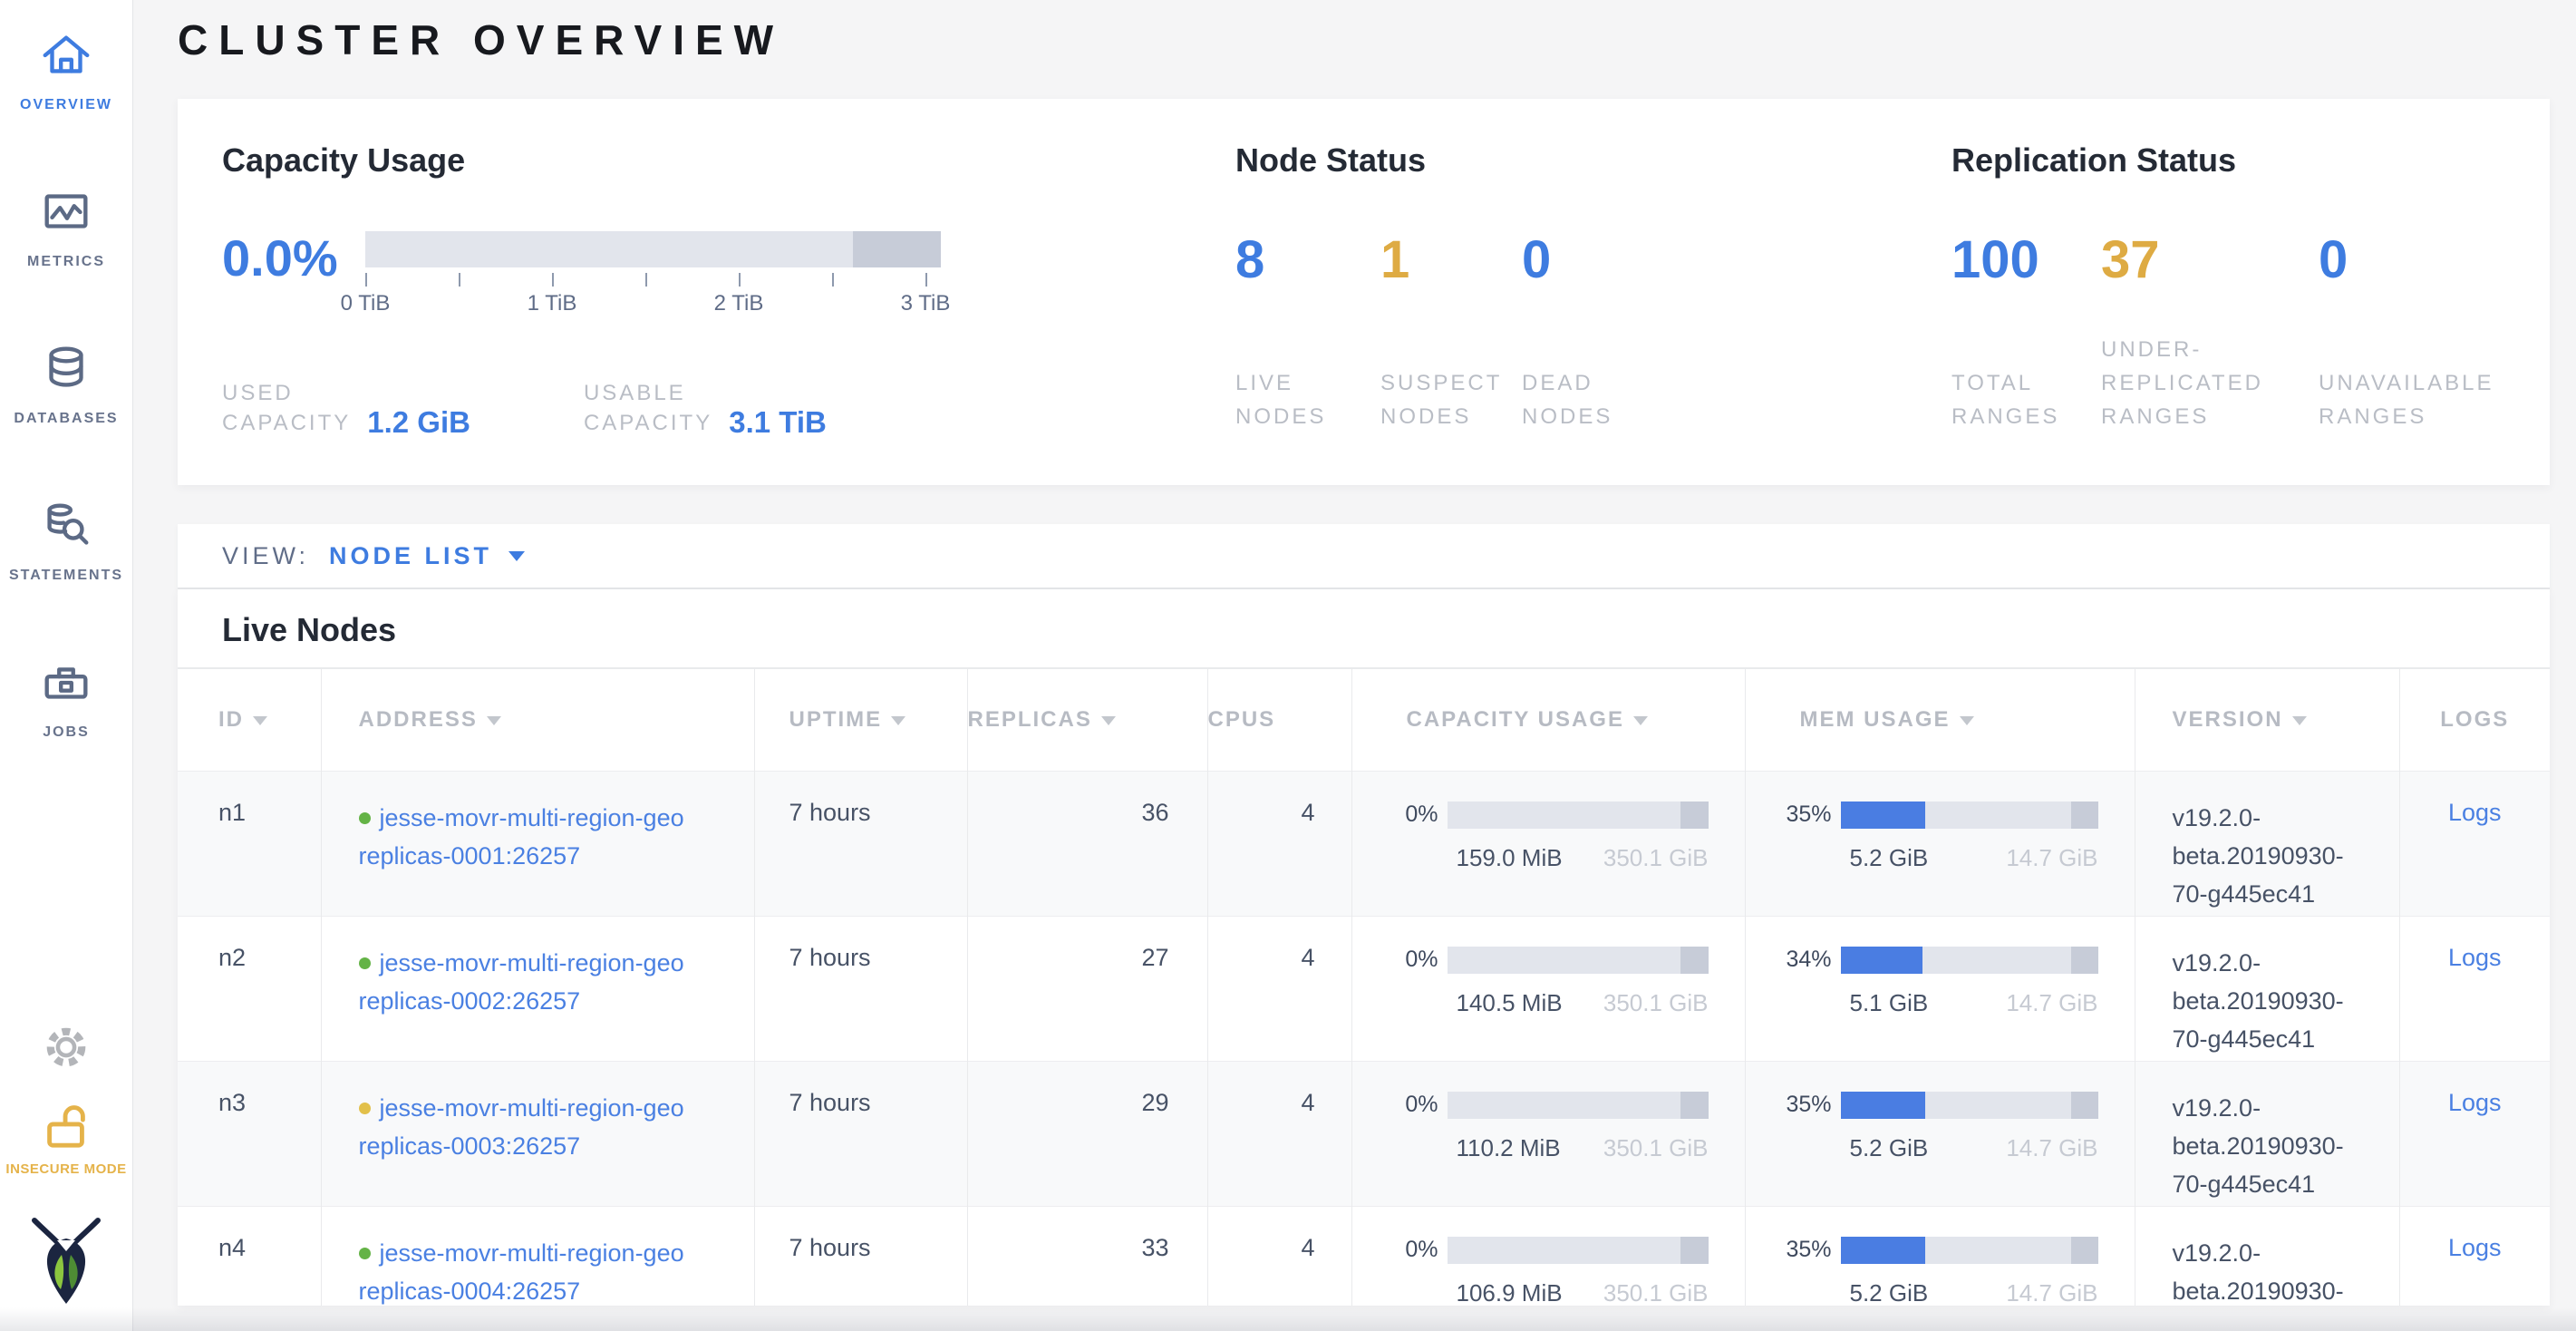 Image resolution: width=2576 pixels, height=1331 pixels. I want to click on dead-nodes-label: DEAD NODES, so click(1567, 400).